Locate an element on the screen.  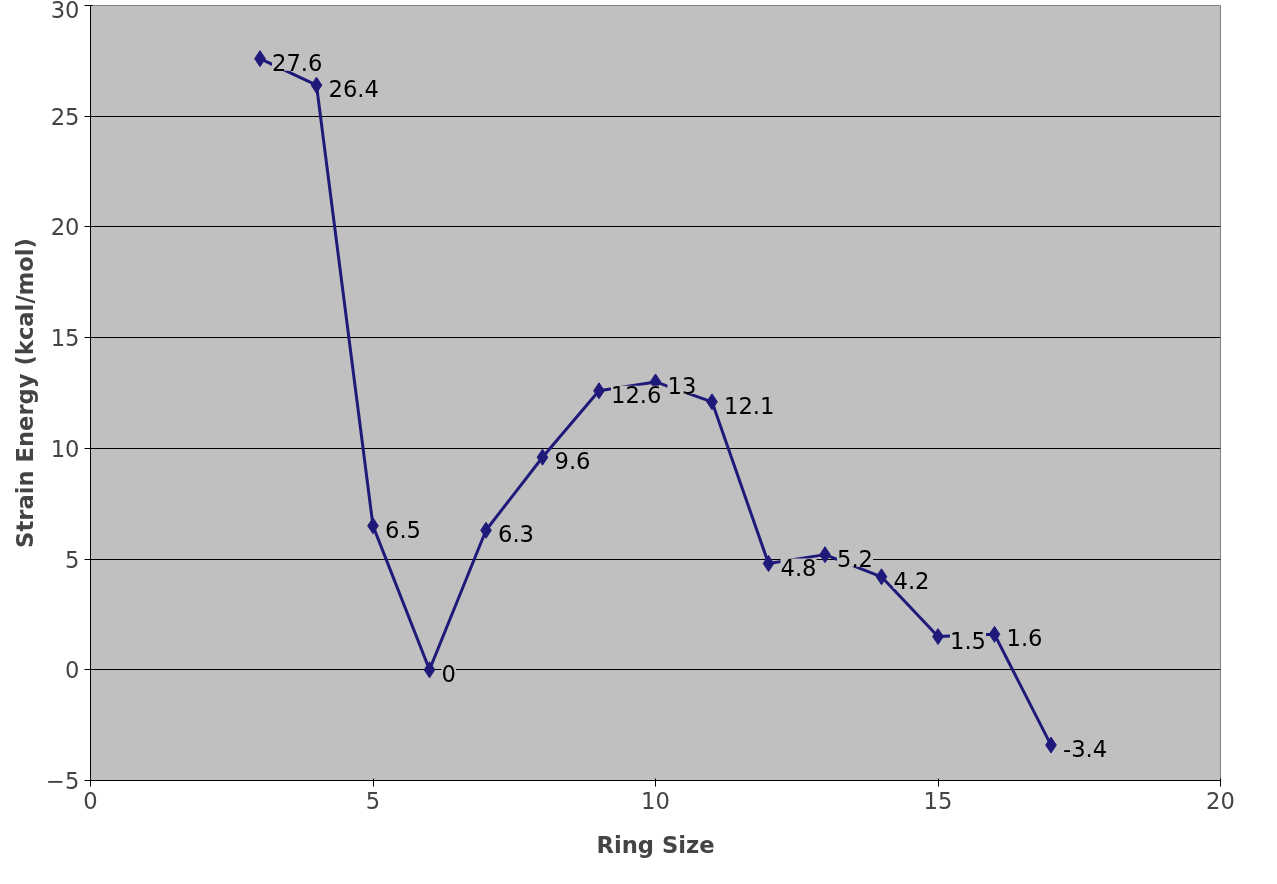
y-axis-title: Strain Energy (kcal/mol) is located at coordinates (25, 393).